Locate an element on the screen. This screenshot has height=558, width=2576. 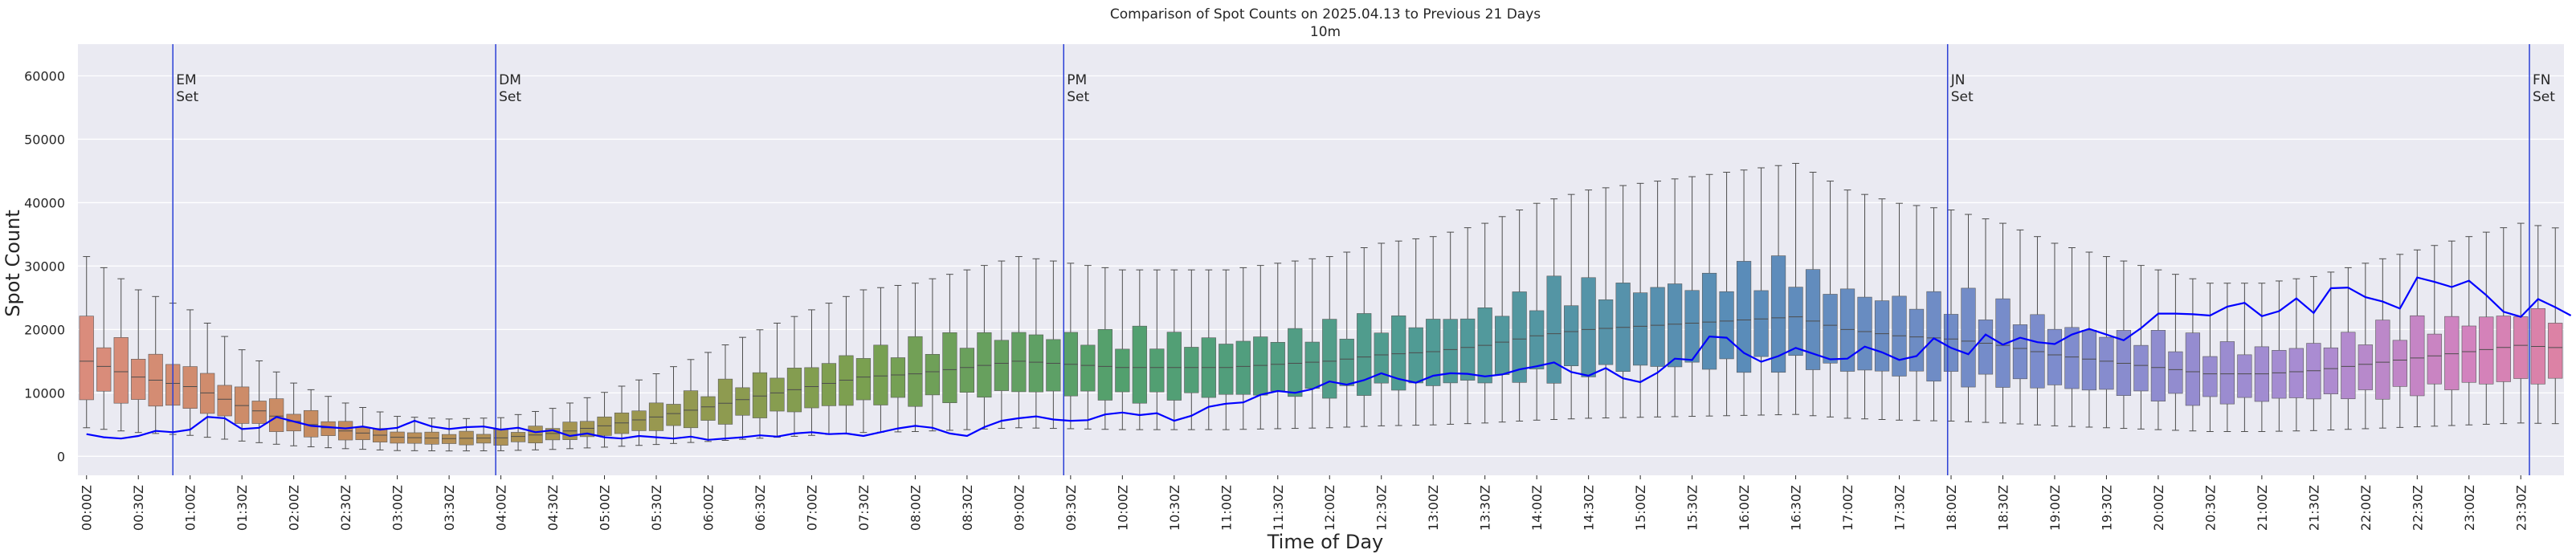
x-tick-label: 20:30Z is located at coordinates (2210, 508).